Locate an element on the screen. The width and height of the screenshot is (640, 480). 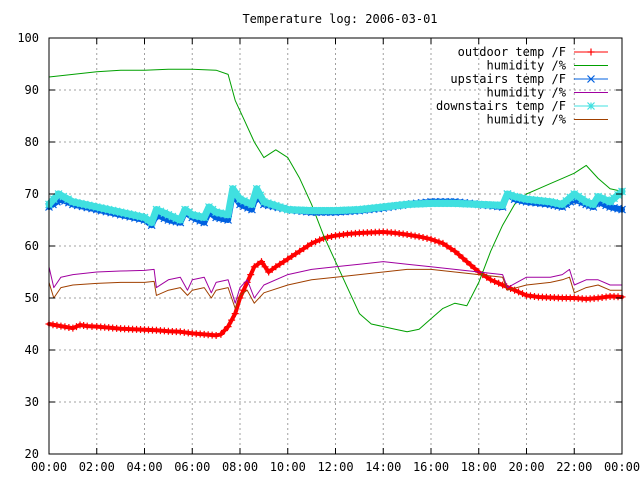
y-tick-label: 50 is located at coordinates (32, 298).